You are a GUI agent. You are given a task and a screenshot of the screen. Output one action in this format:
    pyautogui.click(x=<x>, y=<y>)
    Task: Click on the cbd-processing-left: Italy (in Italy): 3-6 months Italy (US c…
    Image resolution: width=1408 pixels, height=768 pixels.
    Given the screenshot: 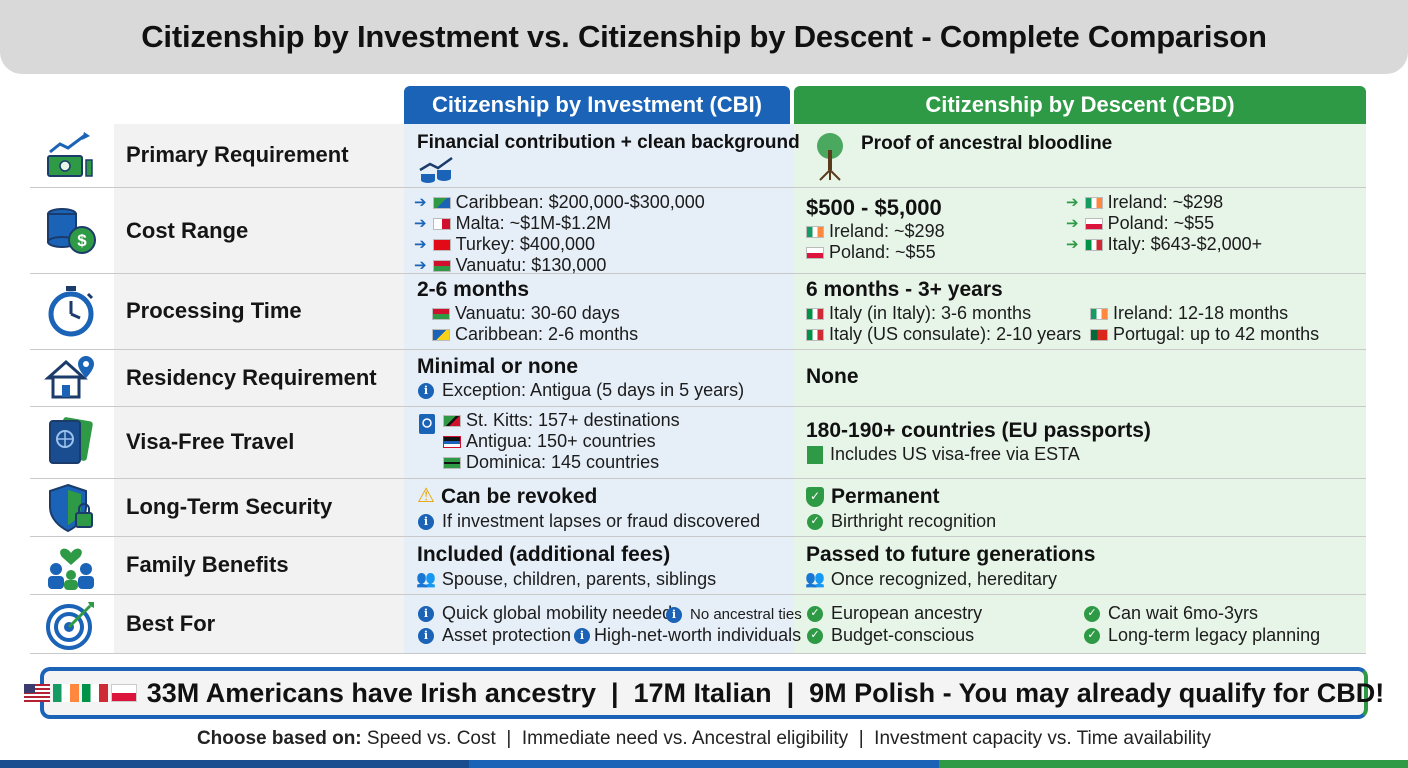 What is the action you would take?
    pyautogui.click(x=943, y=324)
    